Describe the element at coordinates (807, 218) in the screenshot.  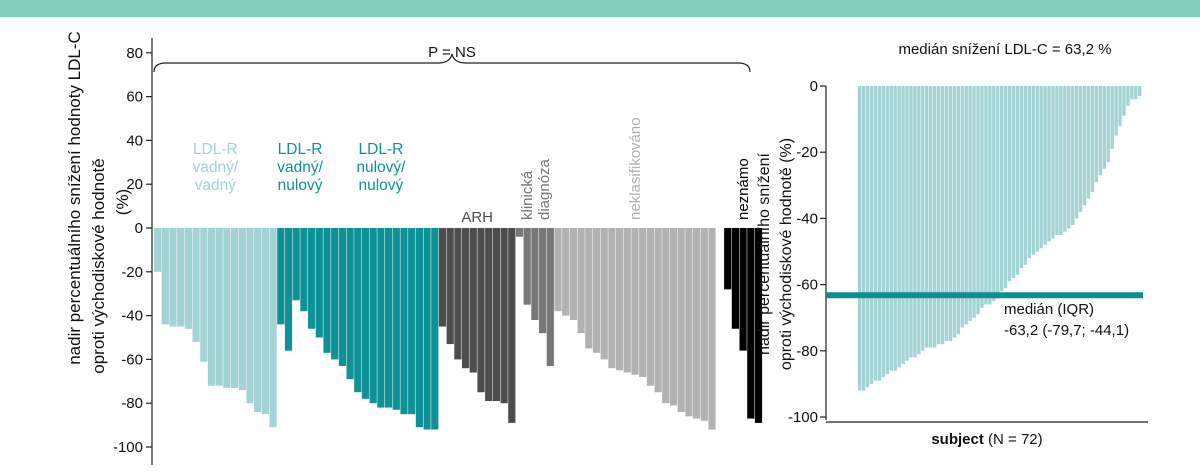
I see `right-y-tick-label: -40` at that location.